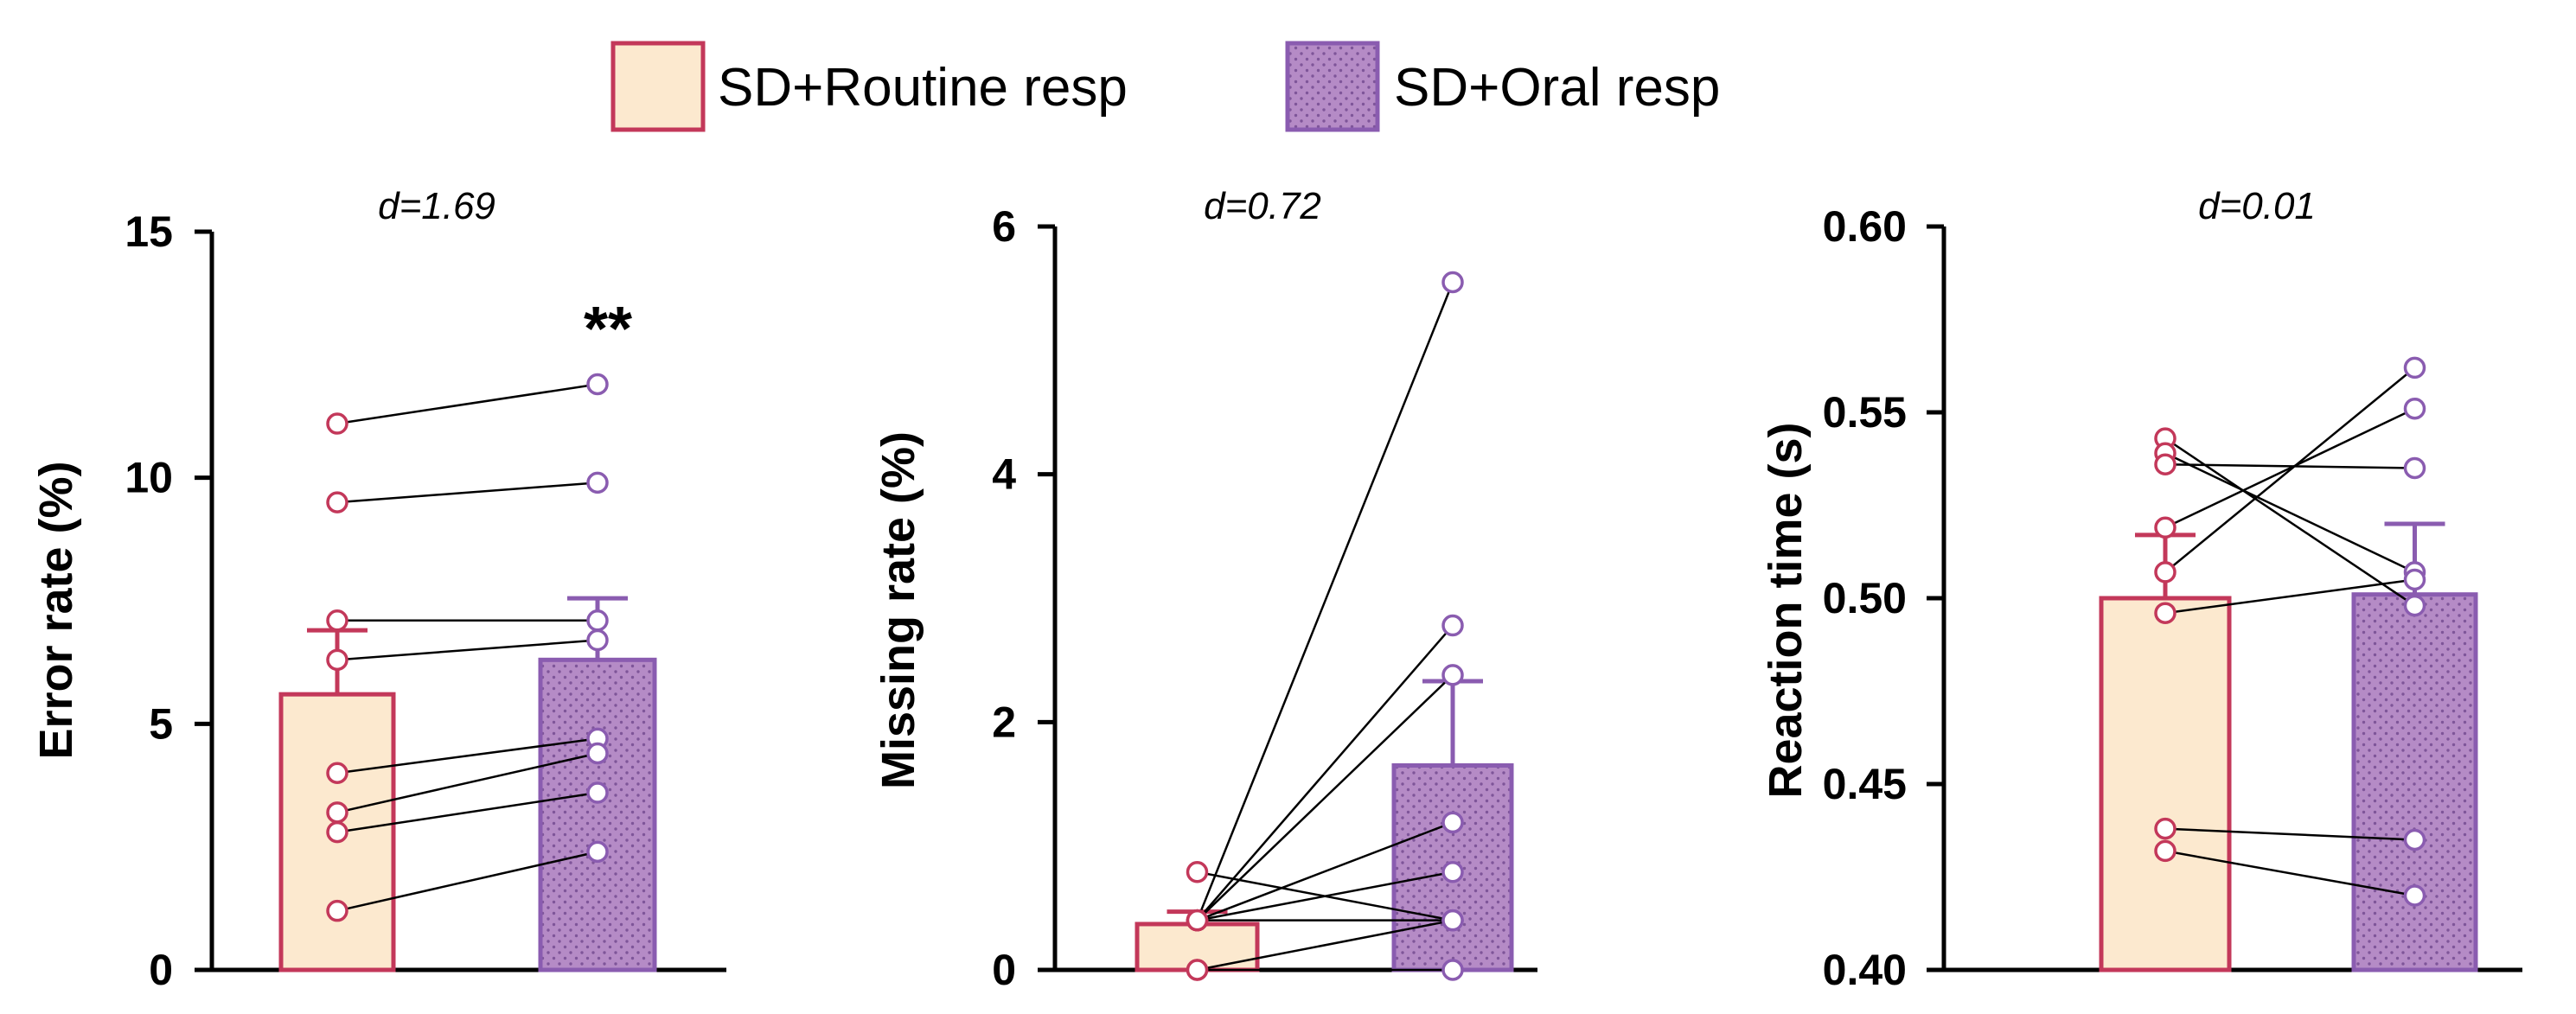 This screenshot has width=2576, height=1014. Describe the element at coordinates (1557, 88) in the screenshot. I see `legend-label-oral: SD+Oral resp` at that location.